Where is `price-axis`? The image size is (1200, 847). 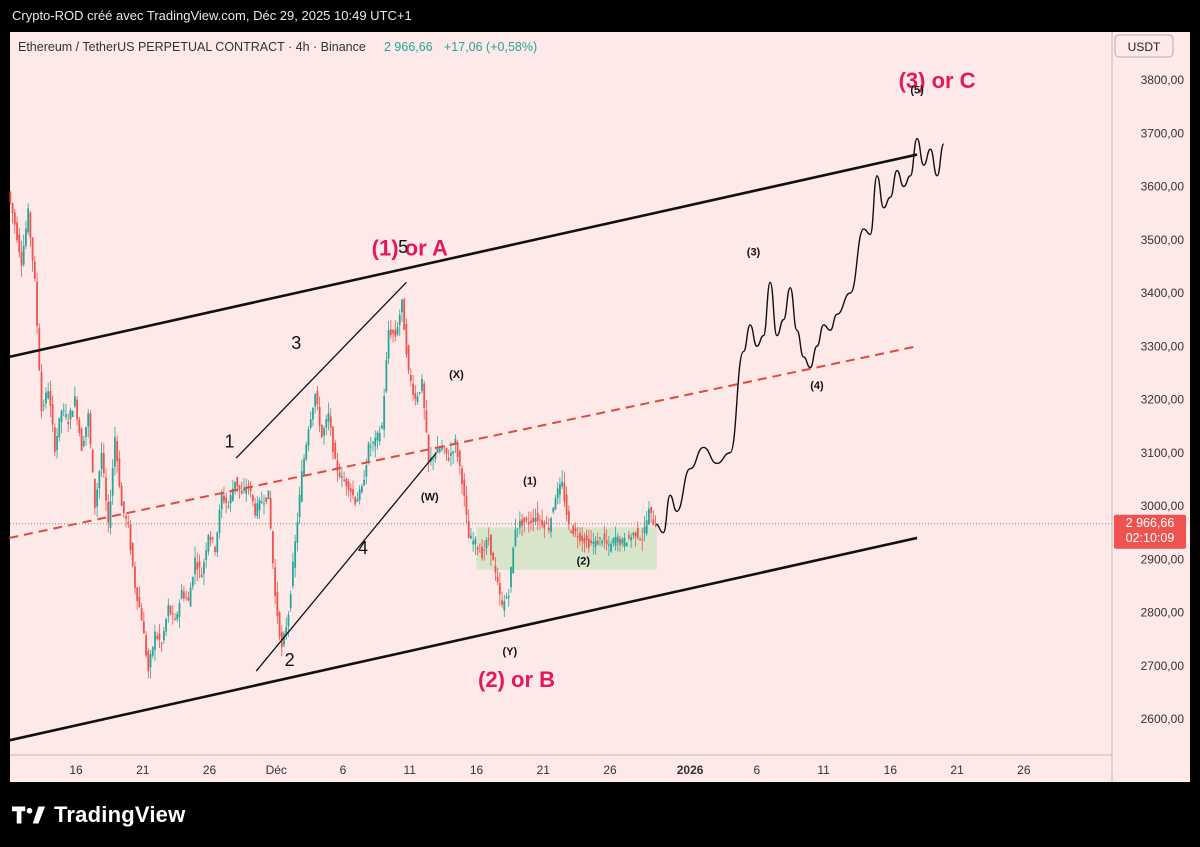 price-axis is located at coordinates (1151, 407).